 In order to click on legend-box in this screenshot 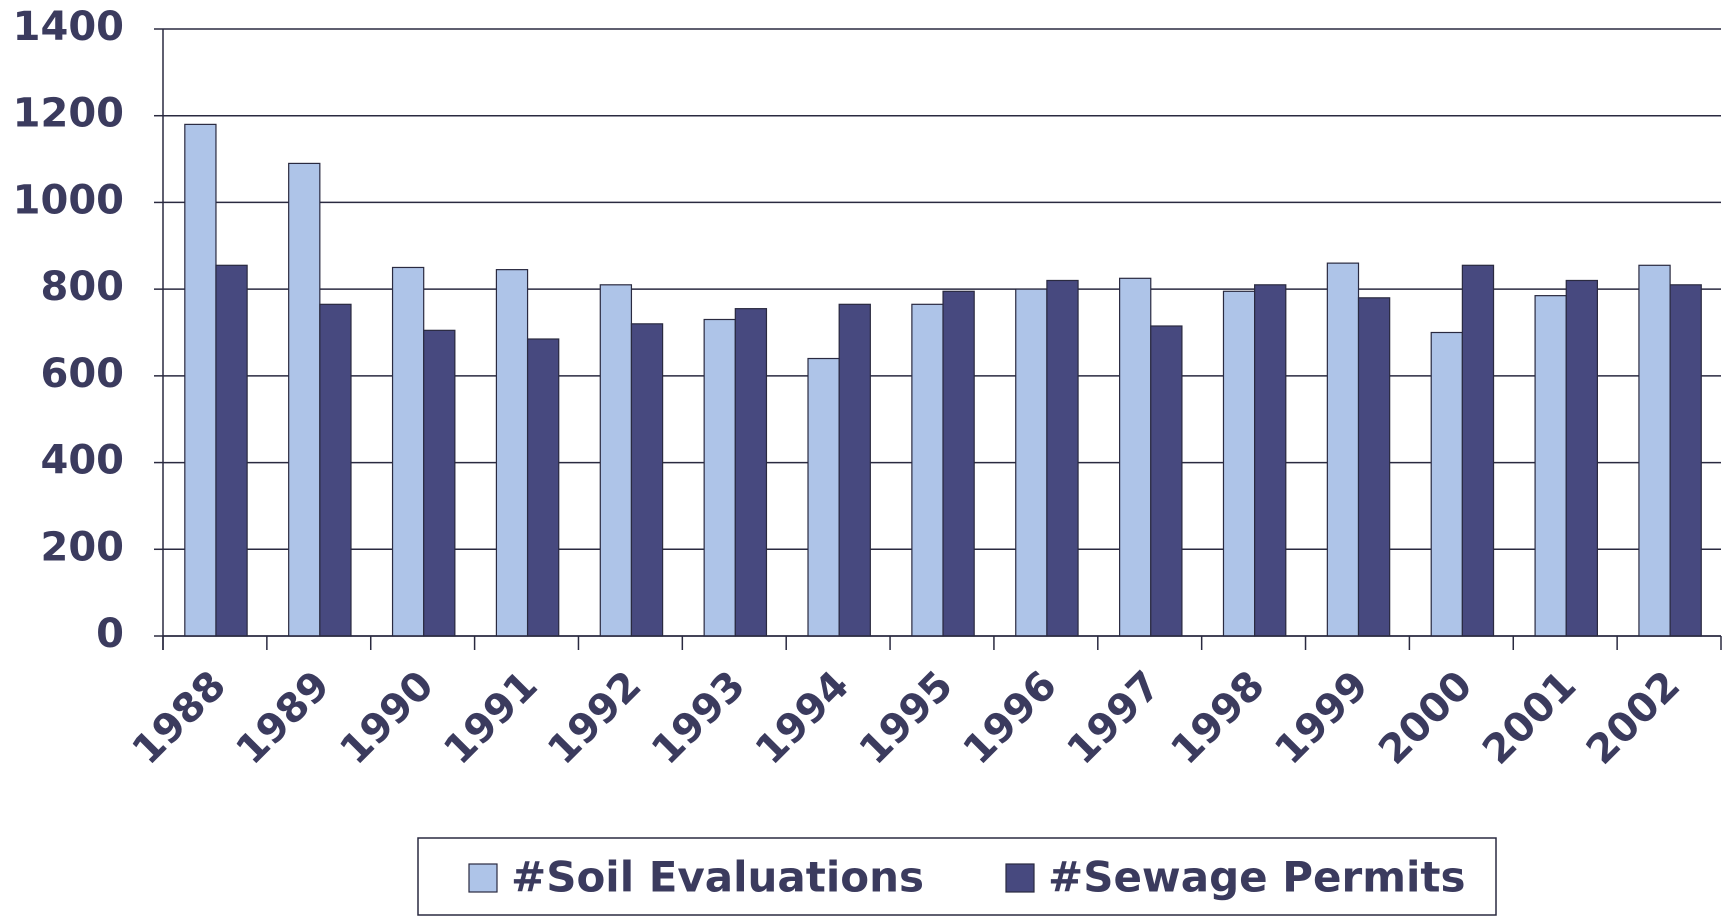, I will do `click(957, 876)`.